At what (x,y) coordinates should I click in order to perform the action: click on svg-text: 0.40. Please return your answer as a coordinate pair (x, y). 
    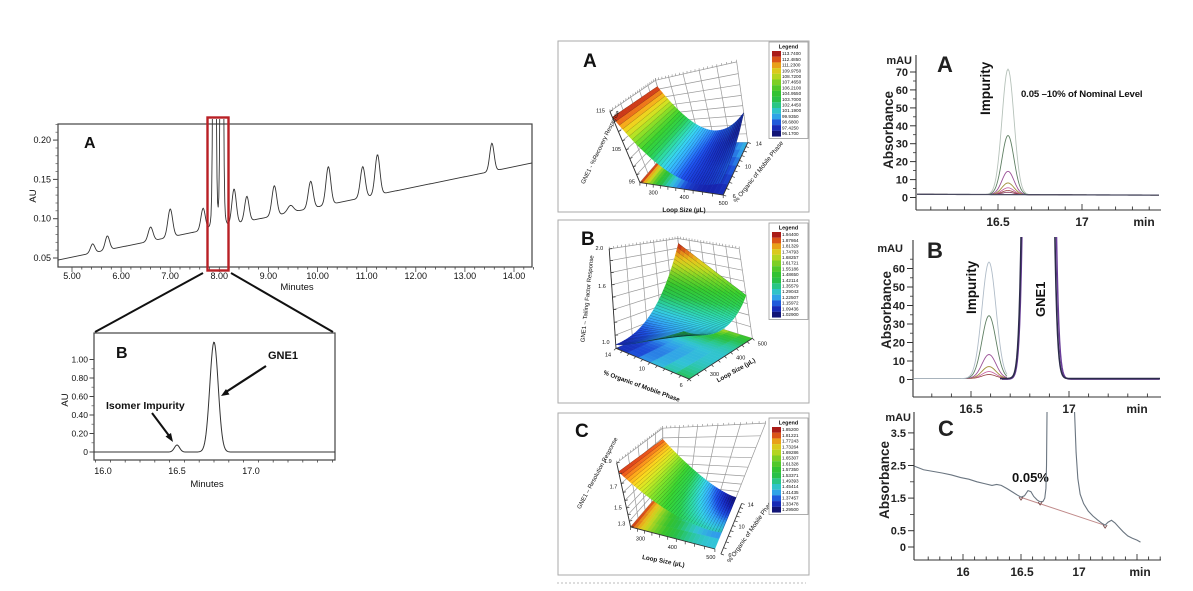
    Looking at the image, I should click on (79, 415).